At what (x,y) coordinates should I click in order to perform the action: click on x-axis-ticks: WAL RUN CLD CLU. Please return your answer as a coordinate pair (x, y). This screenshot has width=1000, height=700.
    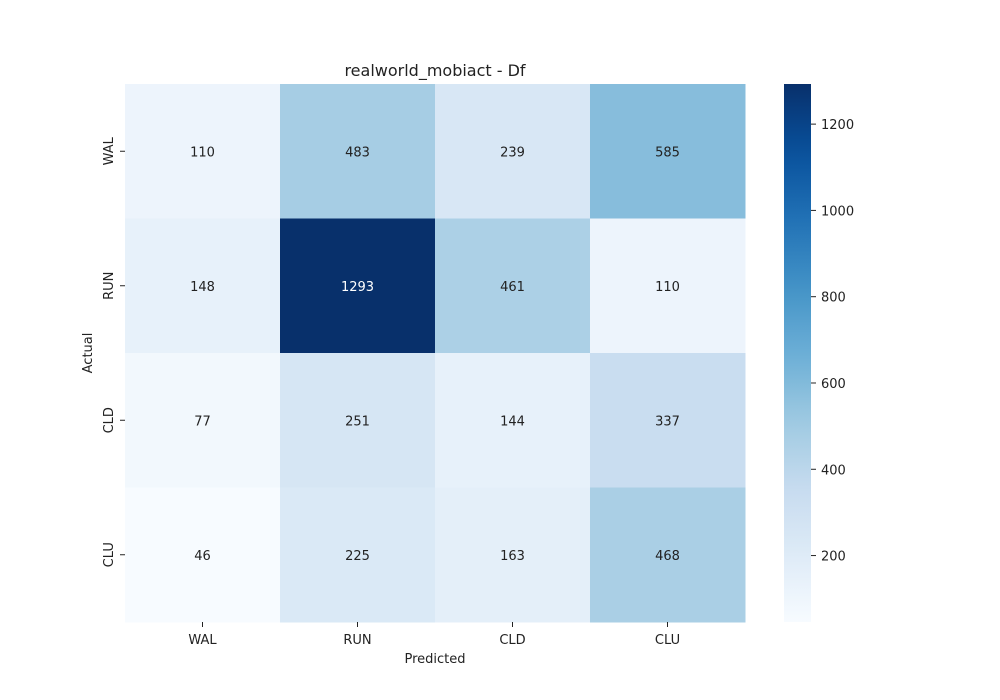
    Looking at the image, I should click on (434, 635).